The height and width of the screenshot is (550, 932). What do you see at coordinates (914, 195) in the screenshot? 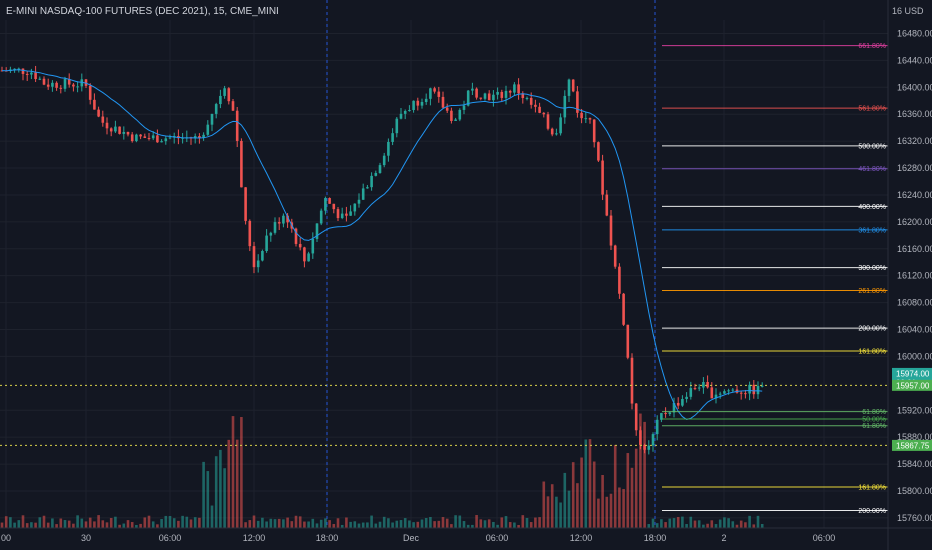
I see `y-tick-label: 16240.00` at bounding box center [914, 195].